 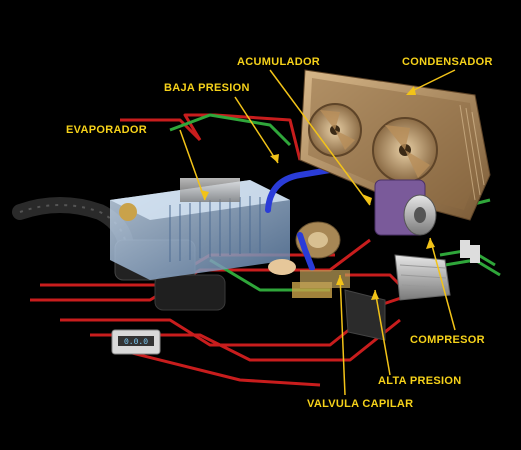 What do you see at coordinates (360, 404) in the screenshot?
I see `label-valvula-capilar: VALVULA CAPILAR` at bounding box center [360, 404].